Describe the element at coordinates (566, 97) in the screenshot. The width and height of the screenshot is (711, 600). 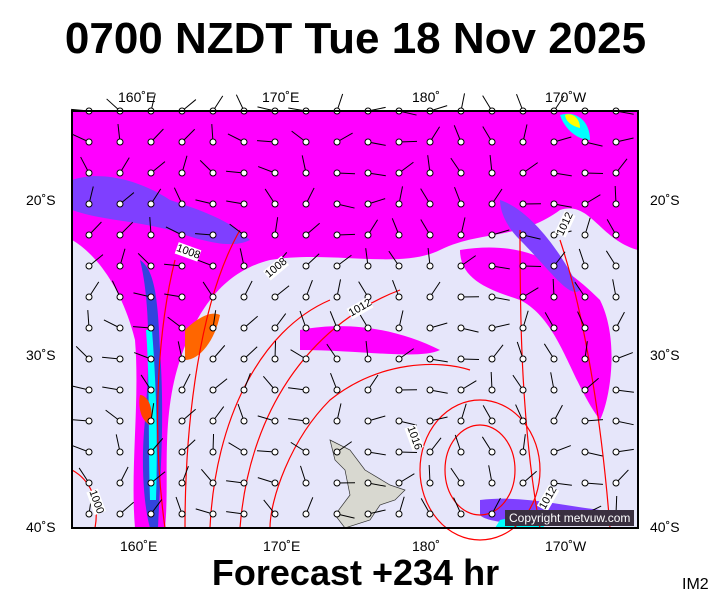
I see `lon-label-top: 170˚W` at that location.